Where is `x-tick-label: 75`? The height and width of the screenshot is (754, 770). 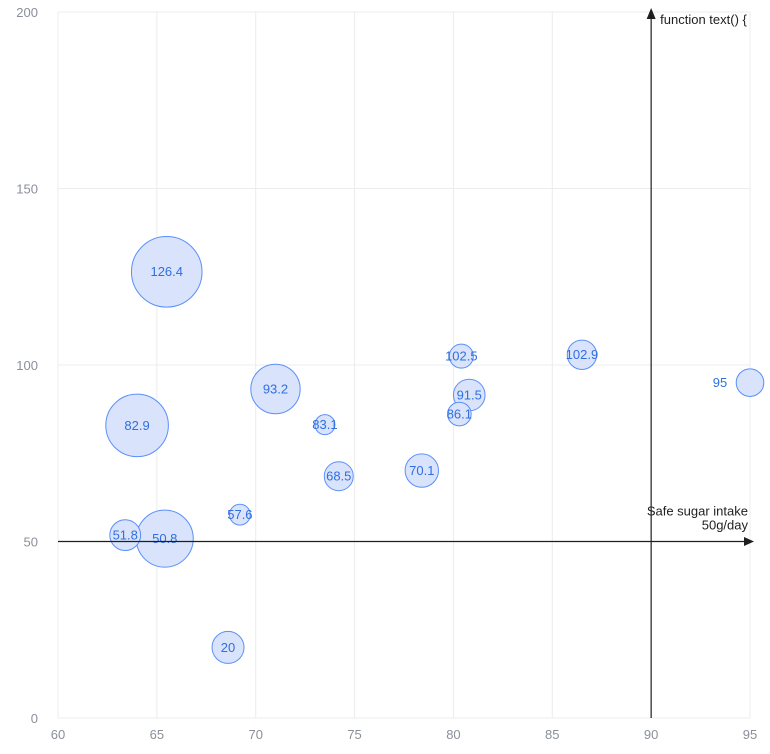
x-tick-label: 75 is located at coordinates (354, 734).